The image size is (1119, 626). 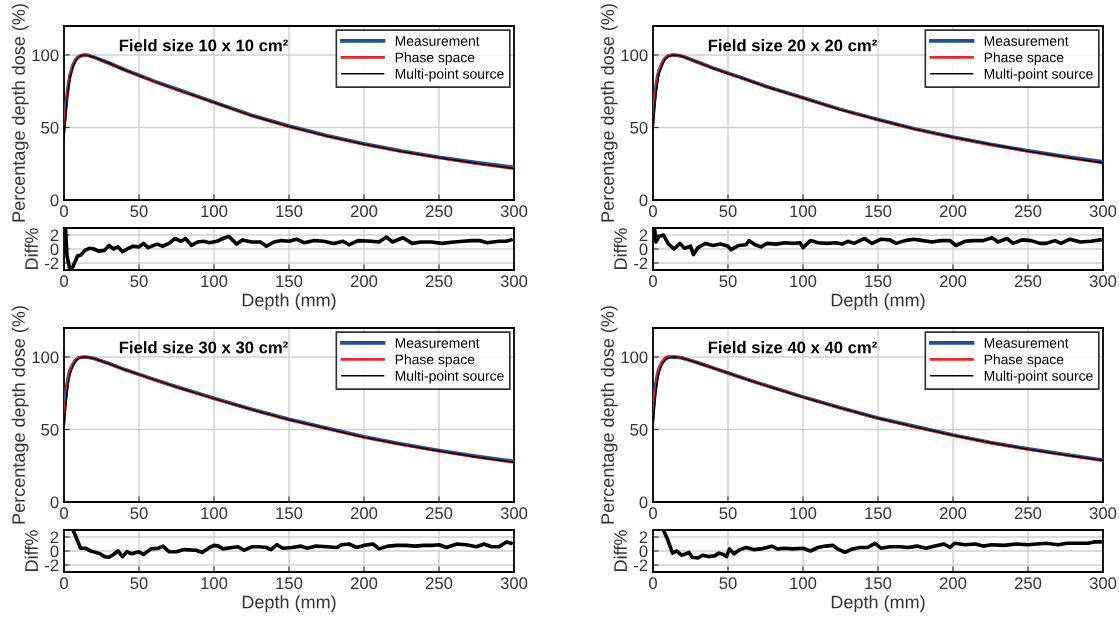 What do you see at coordinates (203, 347) in the screenshot?
I see `text: Field size 30 x 30 cm²` at bounding box center [203, 347].